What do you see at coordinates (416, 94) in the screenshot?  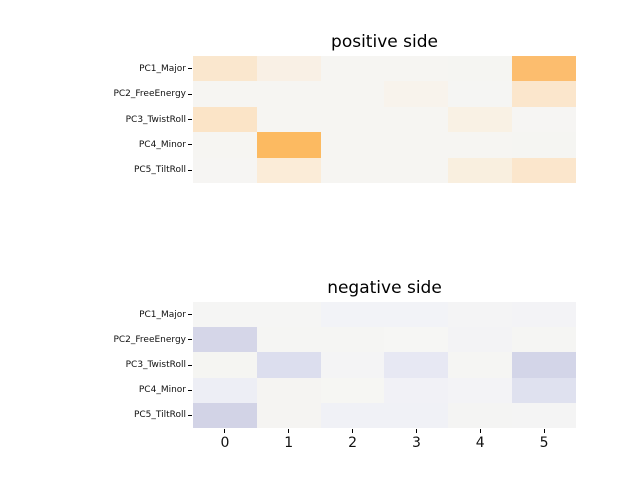 I see `heatmap-cell-positive-r1c3` at bounding box center [416, 94].